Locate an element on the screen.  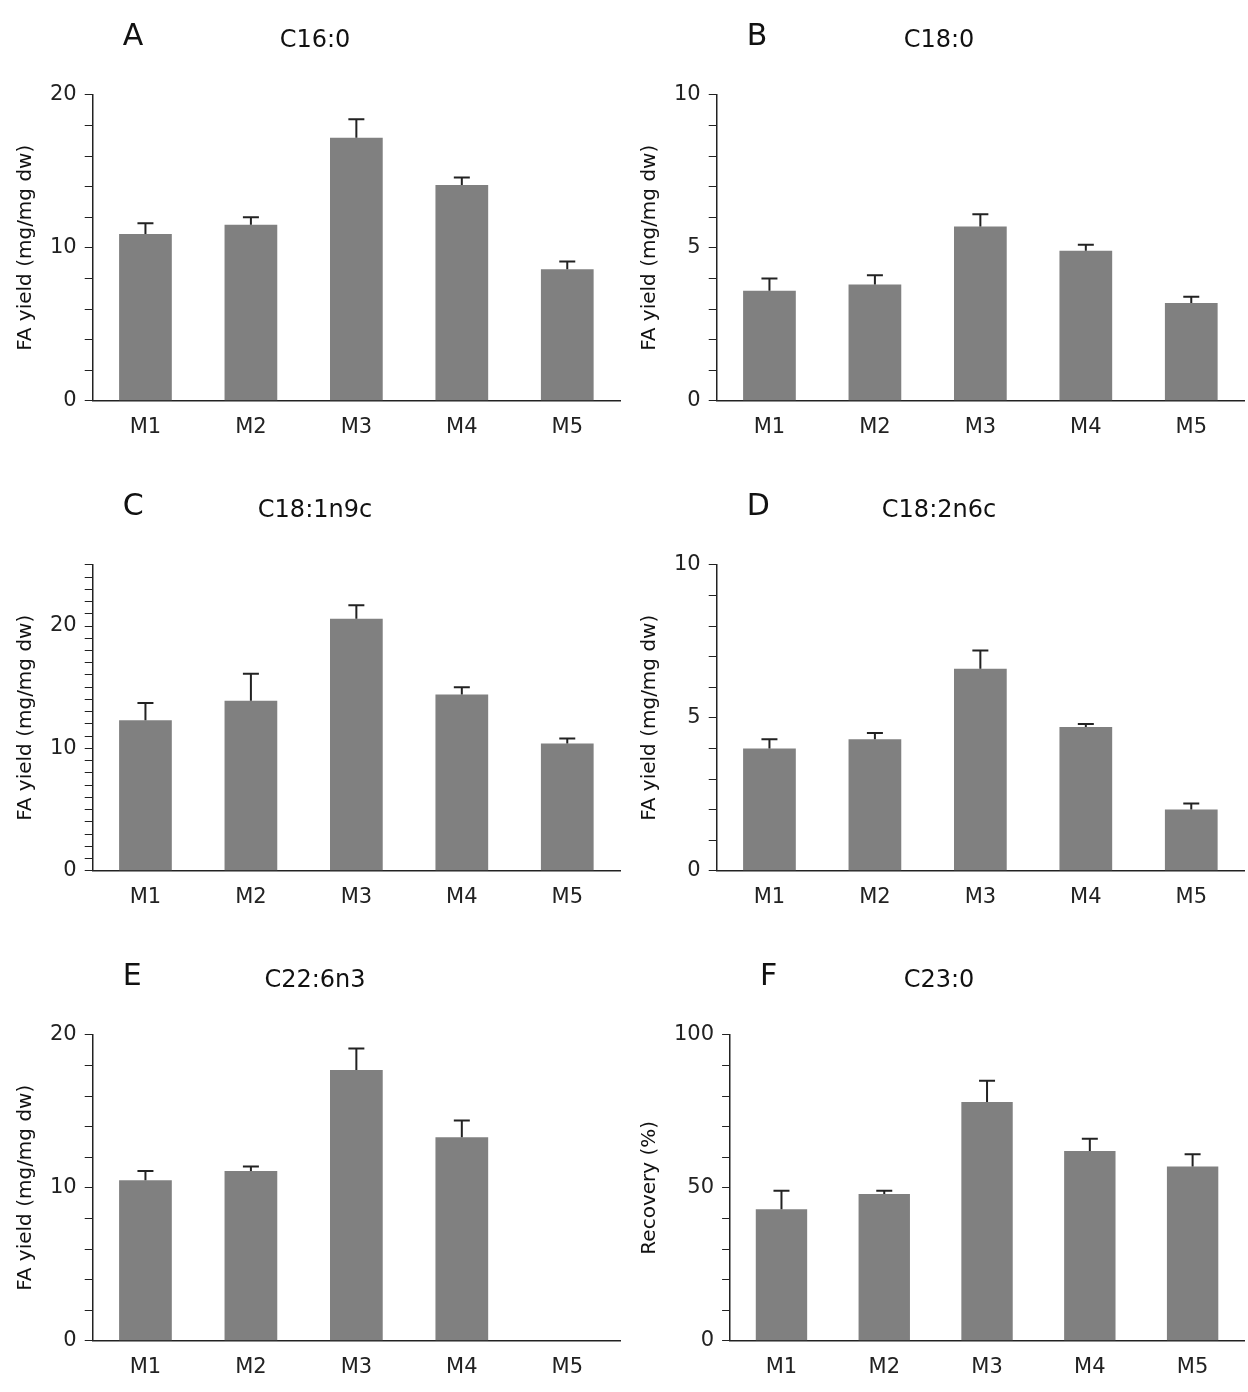
text: B is located at coordinates (757, 34).